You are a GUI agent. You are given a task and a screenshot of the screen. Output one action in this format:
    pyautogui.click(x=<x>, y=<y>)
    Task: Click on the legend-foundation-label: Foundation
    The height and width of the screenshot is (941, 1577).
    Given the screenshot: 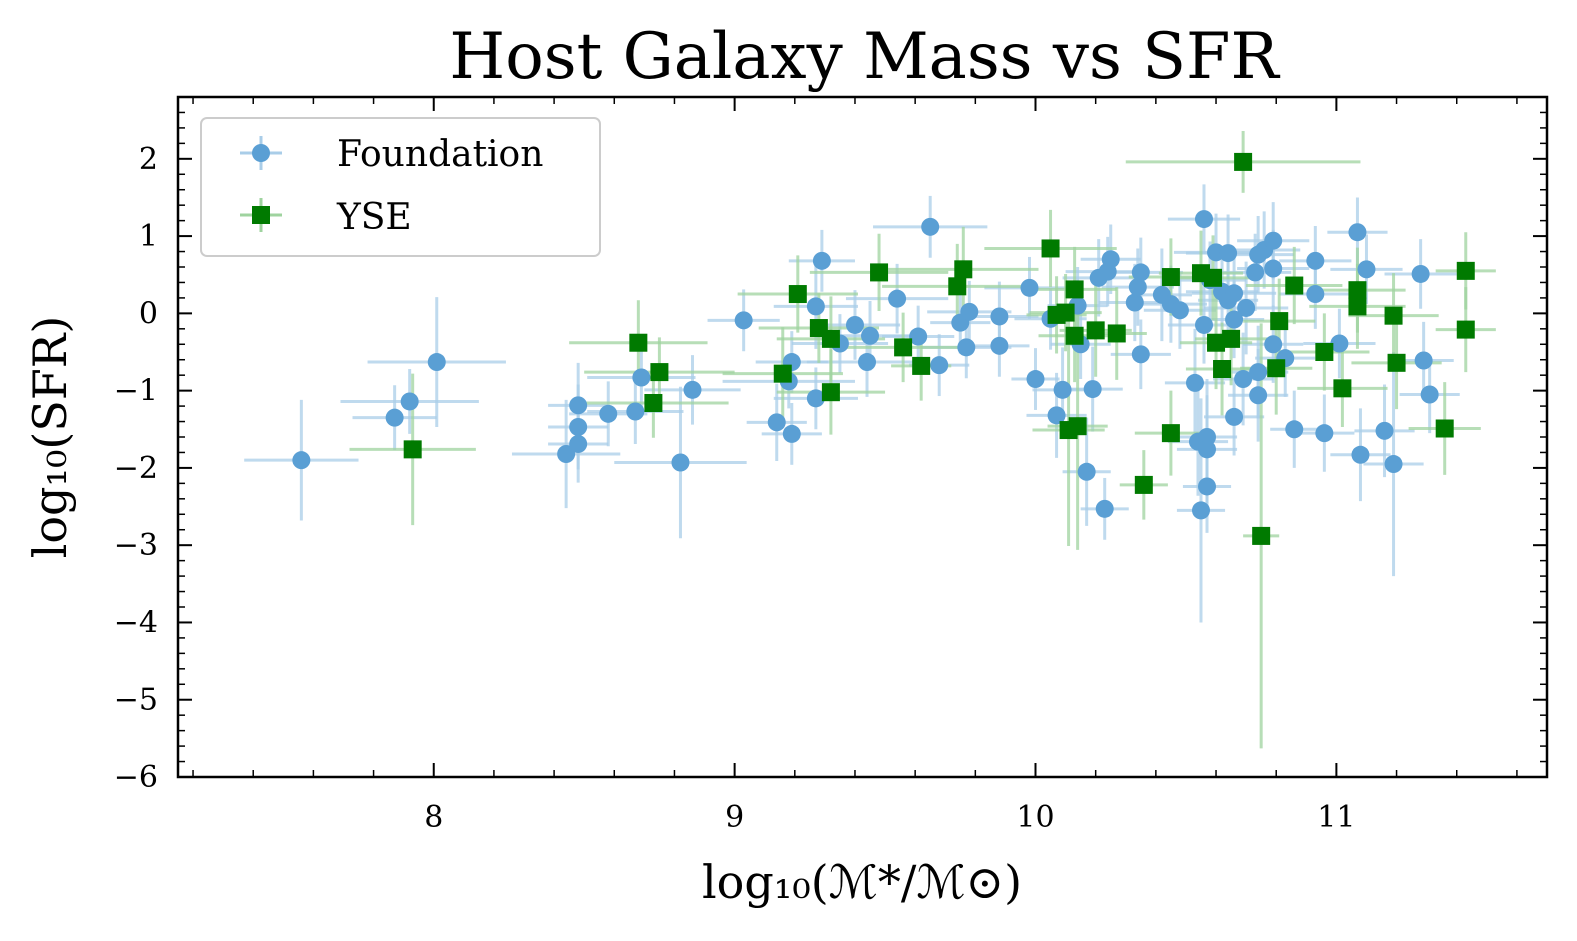 What is the action you would take?
    pyautogui.click(x=440, y=154)
    